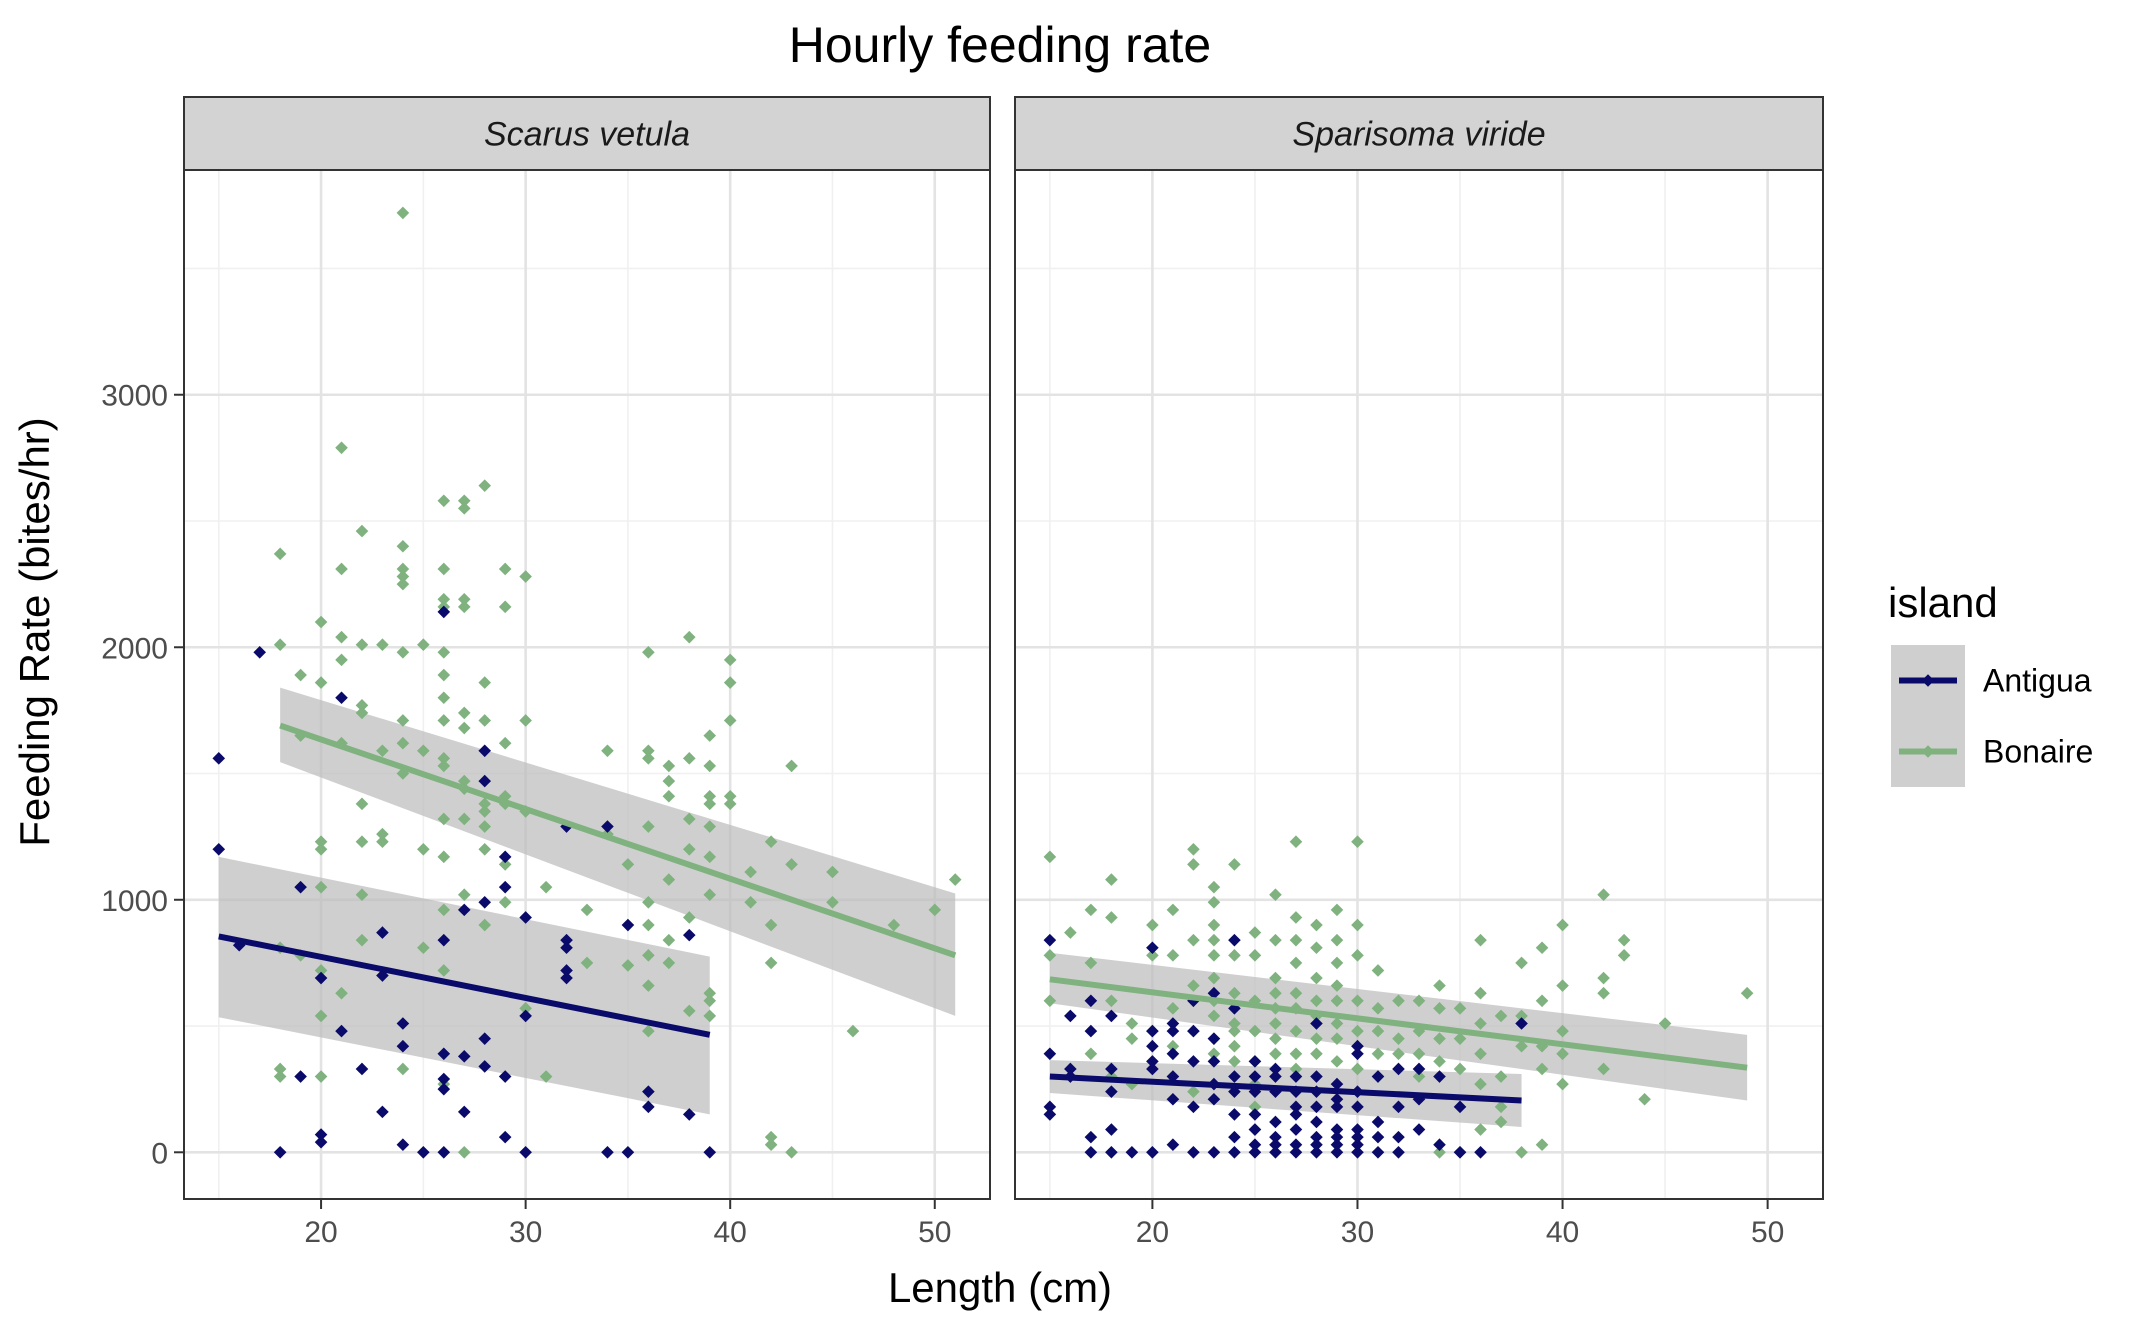  Describe the element at coordinates (1000, 1287) in the screenshot. I see `x-axis-title: Length (cm)` at that location.